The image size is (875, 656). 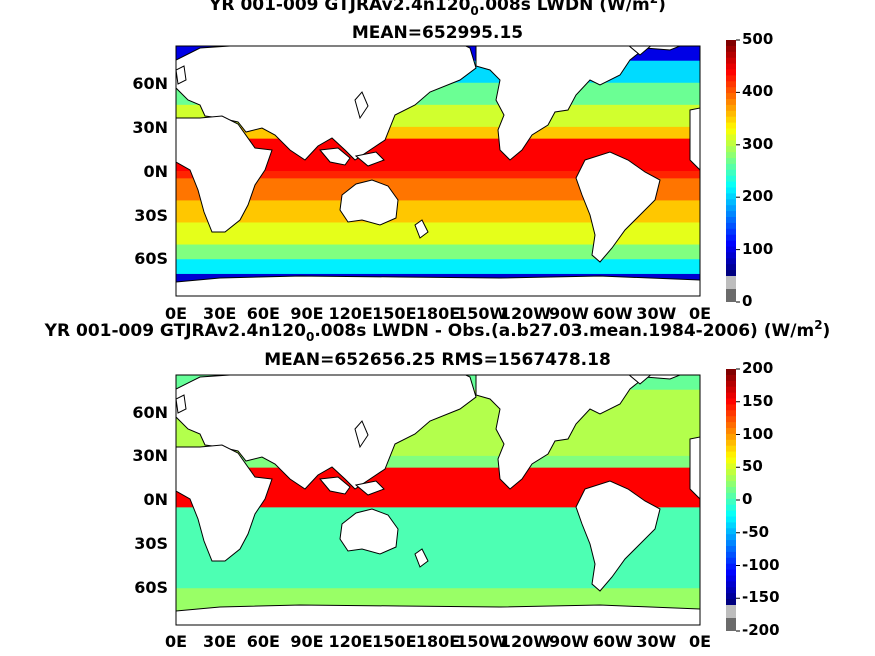 What do you see at coordinates (438, 641) in the screenshot?
I see `lon-tick-label: 180E` at bounding box center [438, 641].